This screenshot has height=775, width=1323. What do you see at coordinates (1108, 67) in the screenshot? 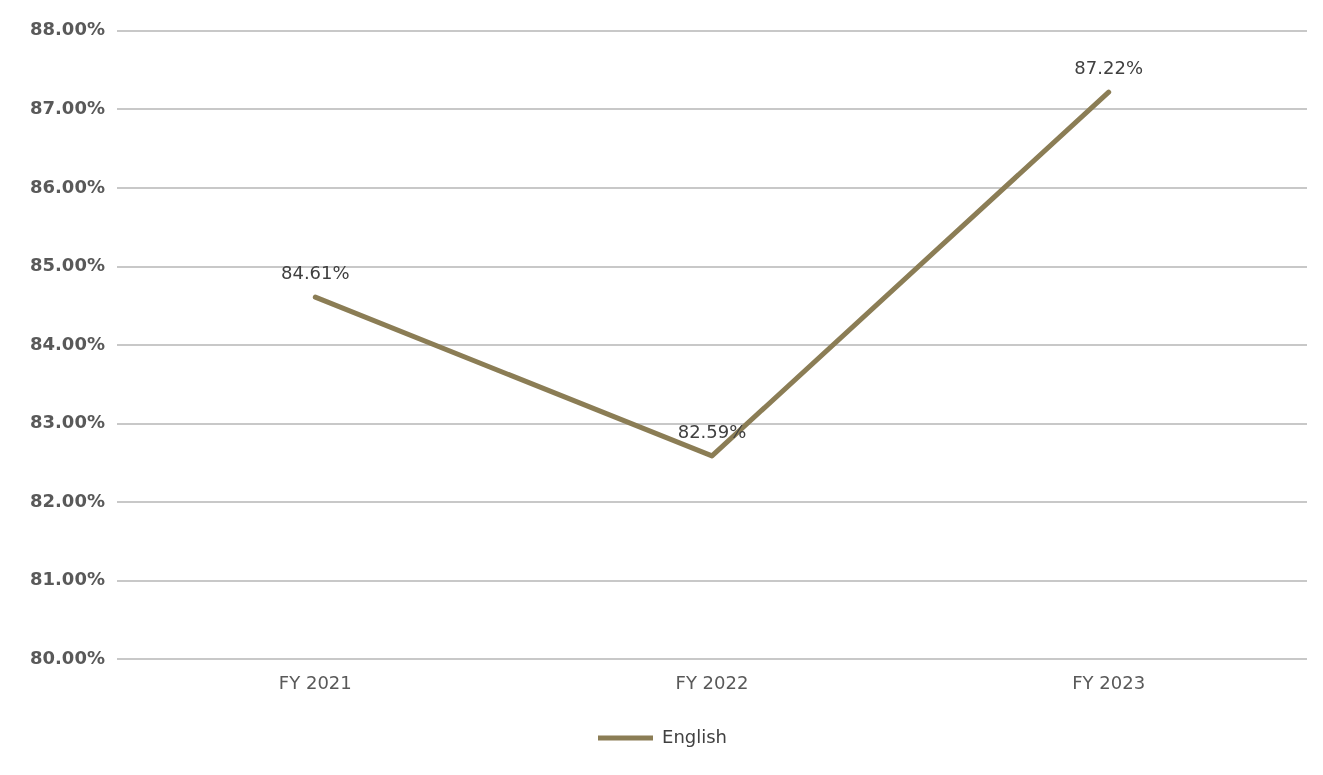
I see `data-label: 87.22%` at bounding box center [1108, 67].